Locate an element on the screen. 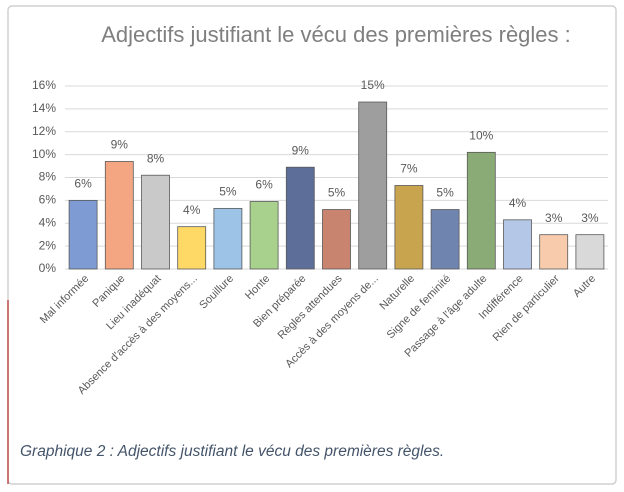 This screenshot has width=624, height=492. x-tick-label: Règles attendues is located at coordinates (310, 306).